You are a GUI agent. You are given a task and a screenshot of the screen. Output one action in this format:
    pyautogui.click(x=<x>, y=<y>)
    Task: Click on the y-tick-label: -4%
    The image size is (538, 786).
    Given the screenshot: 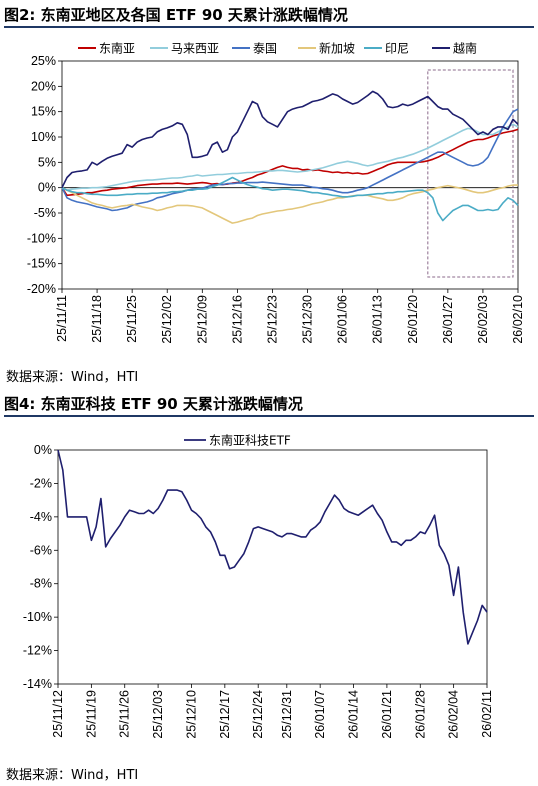 What is the action you would take?
    pyautogui.click(x=41, y=517)
    